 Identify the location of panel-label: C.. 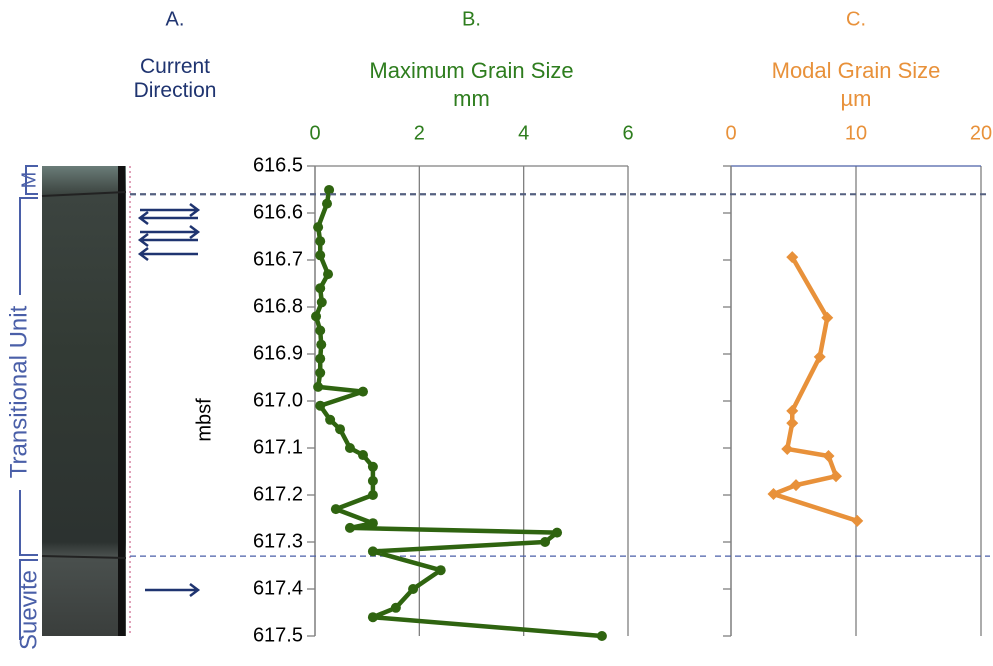
(856, 19).